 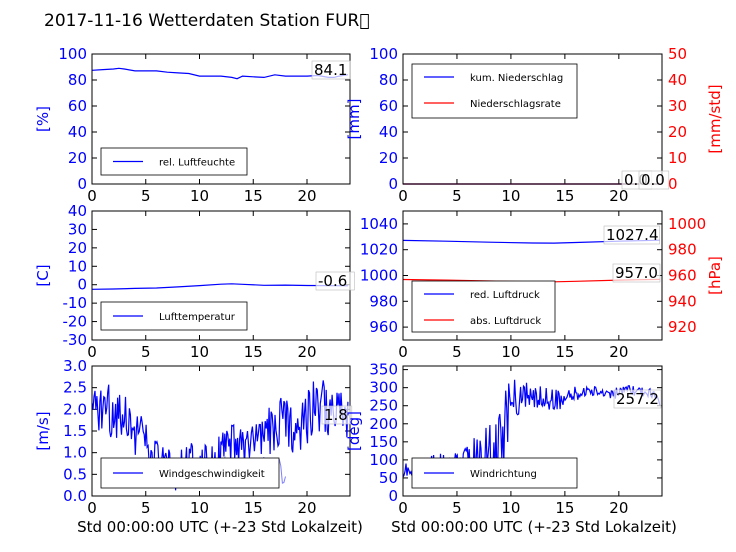 I want to click on legend: rel. Luftfeuchte, so click(x=174, y=161).